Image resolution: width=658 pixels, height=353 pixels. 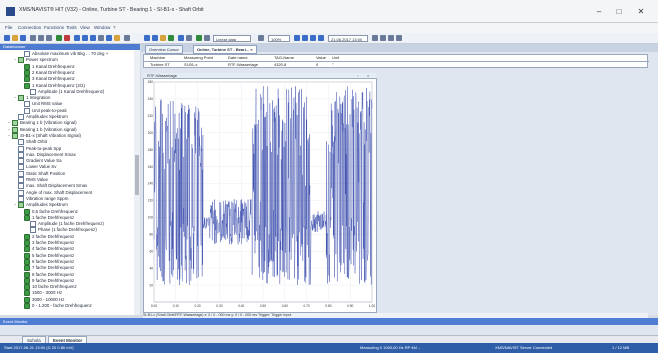 What do you see at coordinates (368, 75) in the screenshot?
I see `chart-close-icon: ×` at bounding box center [368, 75].